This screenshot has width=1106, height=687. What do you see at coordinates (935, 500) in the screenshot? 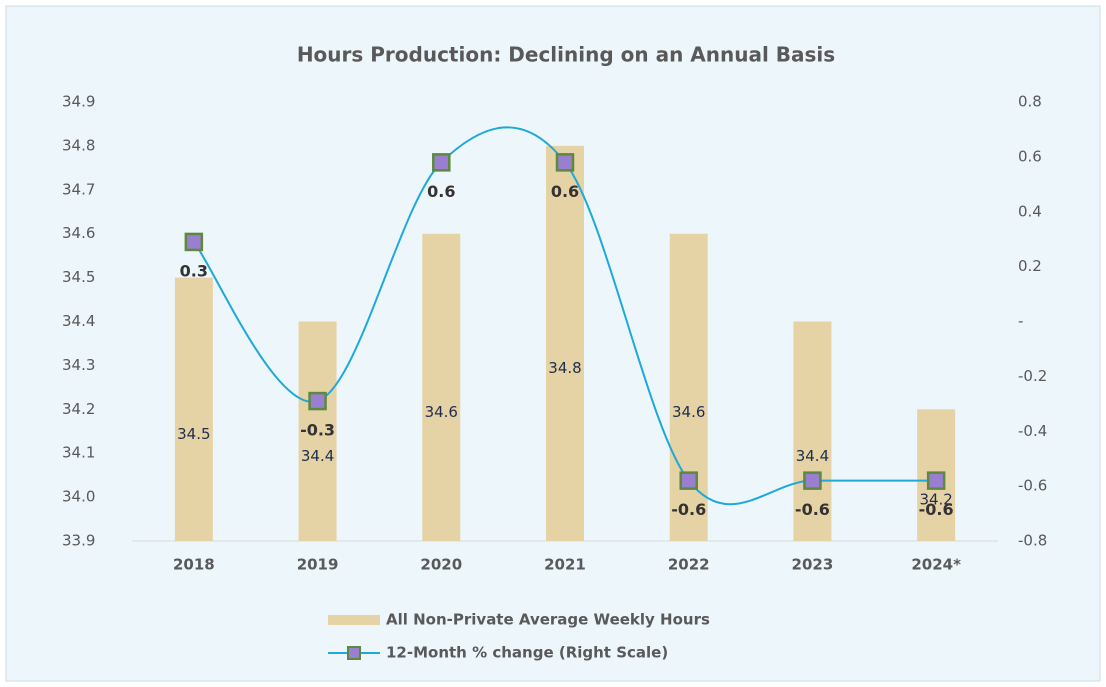
I see `bar-value-label: 34.2` at bounding box center [935, 500].